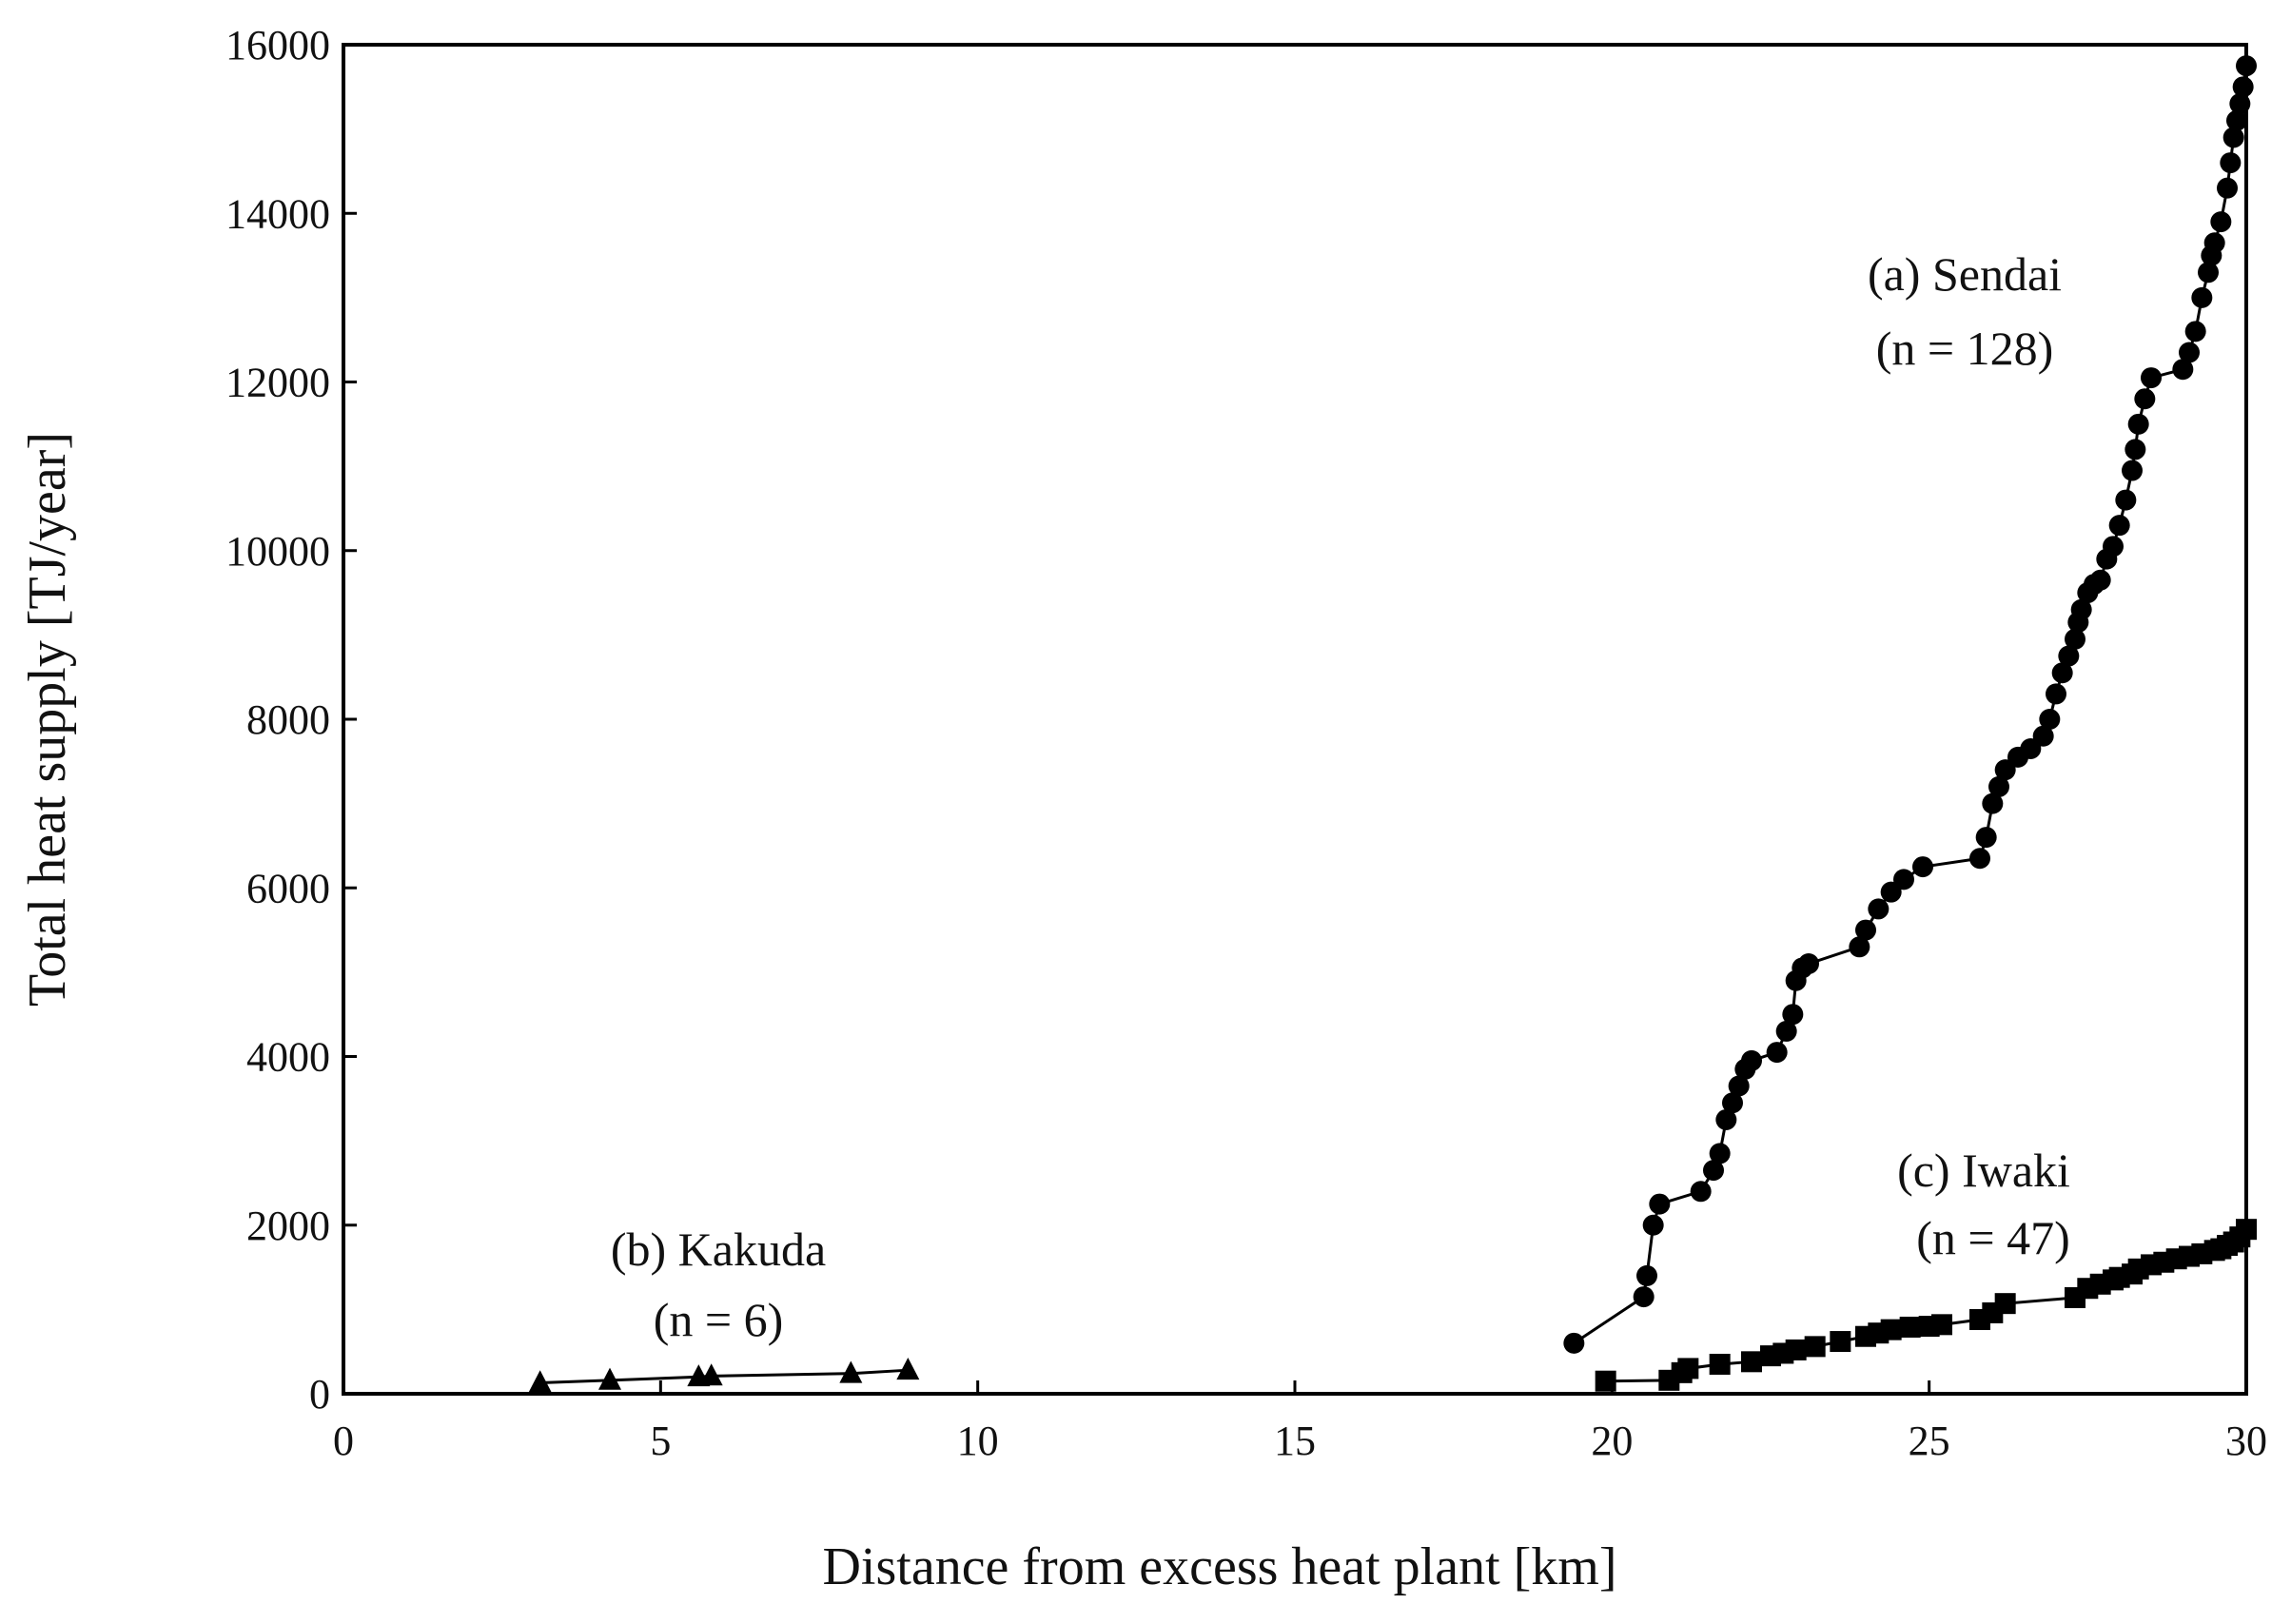 The image size is (2291, 1624). Describe the element at coordinates (719, 1319) in the screenshot. I see `kakuda-count: (n = 6)` at that location.